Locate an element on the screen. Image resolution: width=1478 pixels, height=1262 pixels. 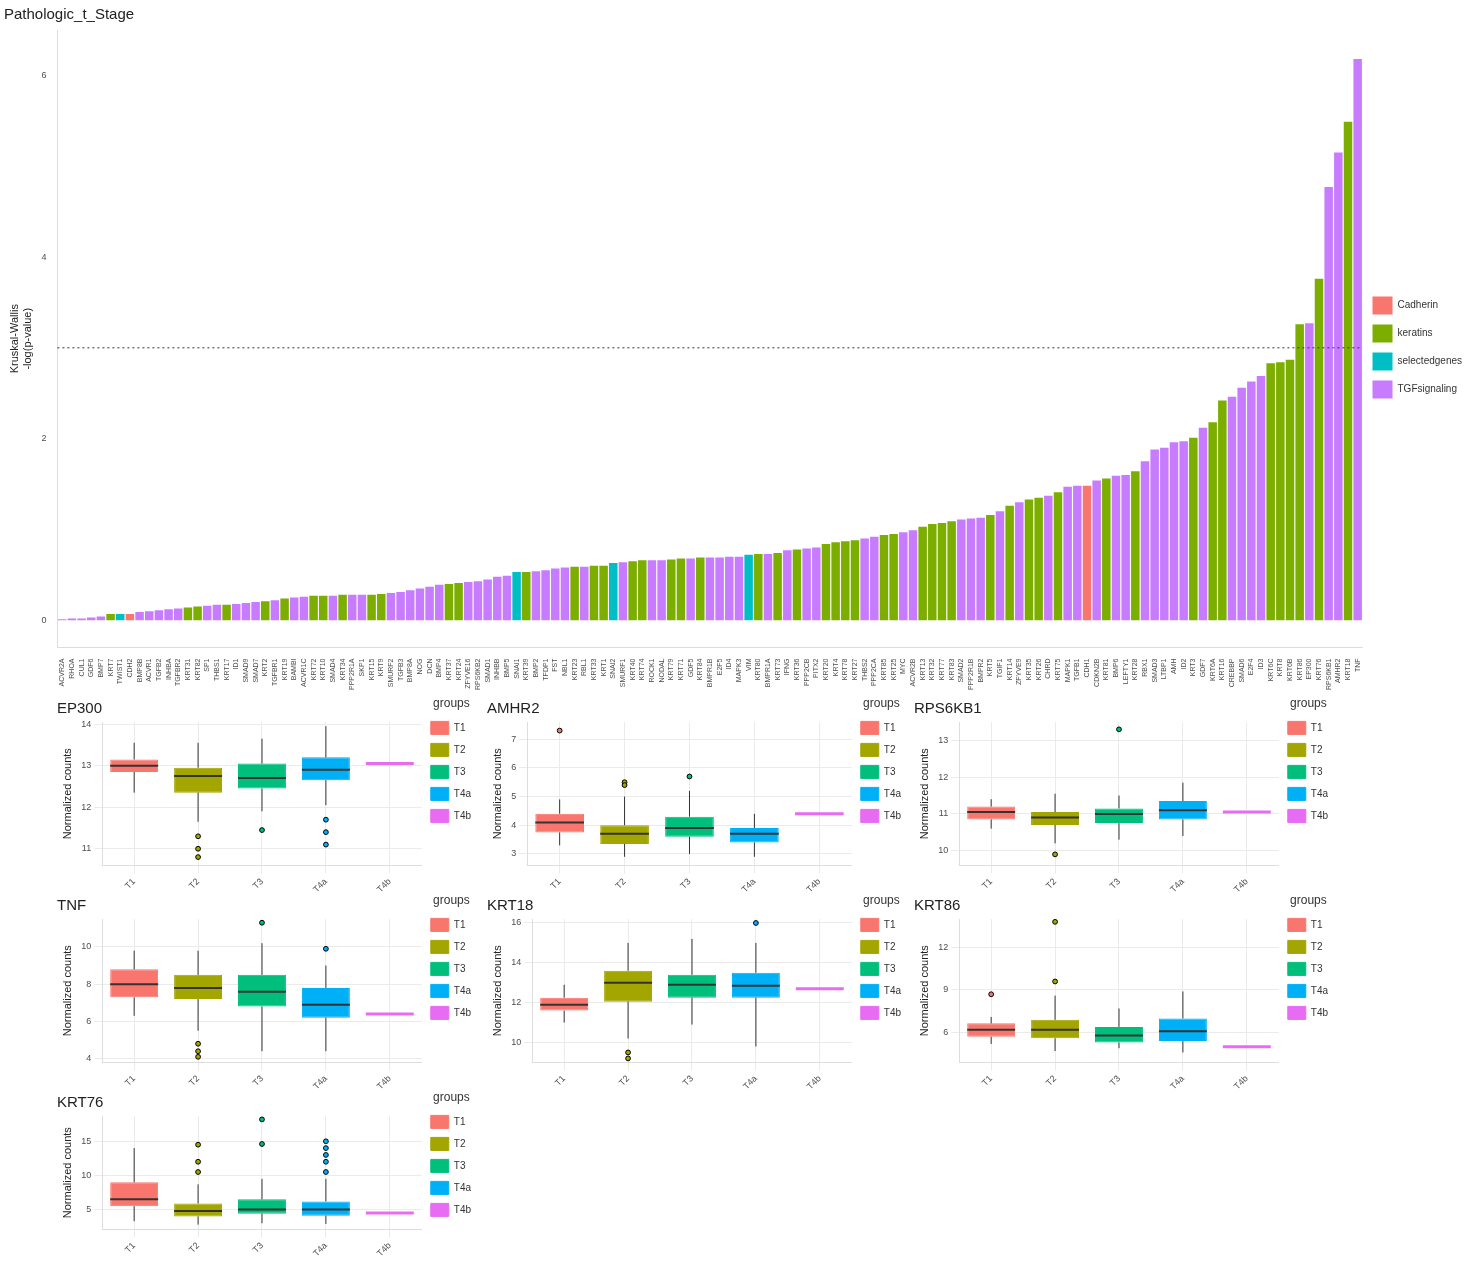
chart-title: EP300 is located at coordinates (80, 708).